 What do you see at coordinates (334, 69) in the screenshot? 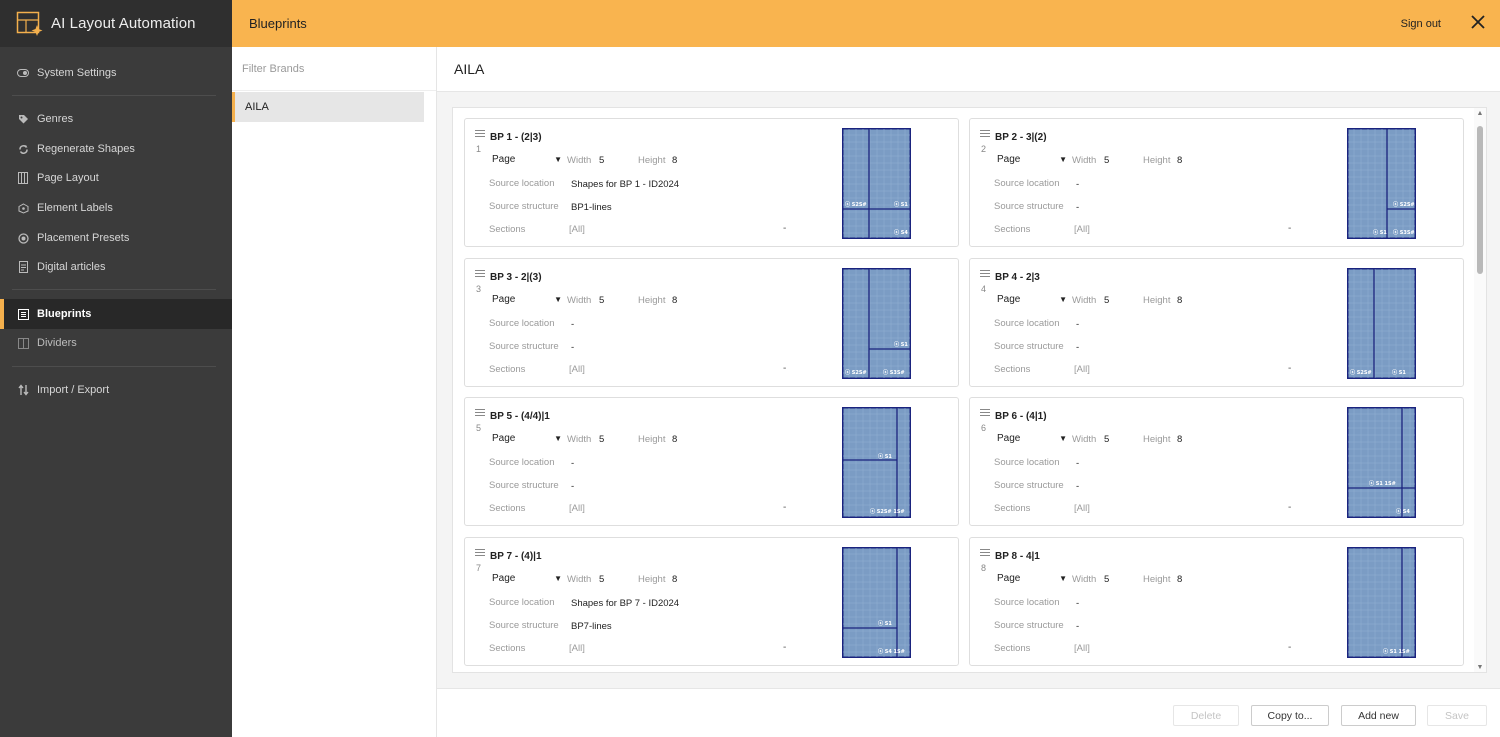
I see `filter-brands-input` at bounding box center [334, 69].